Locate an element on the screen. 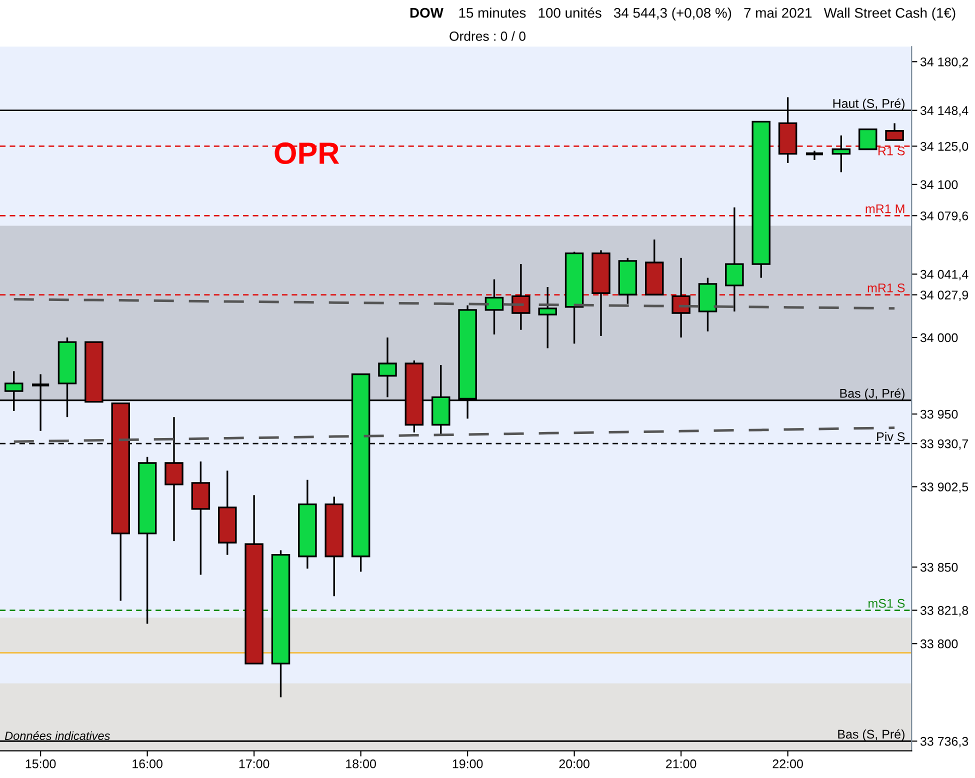 This screenshot has width=975, height=778. x-tick-label: 18:00 is located at coordinates (361, 763).